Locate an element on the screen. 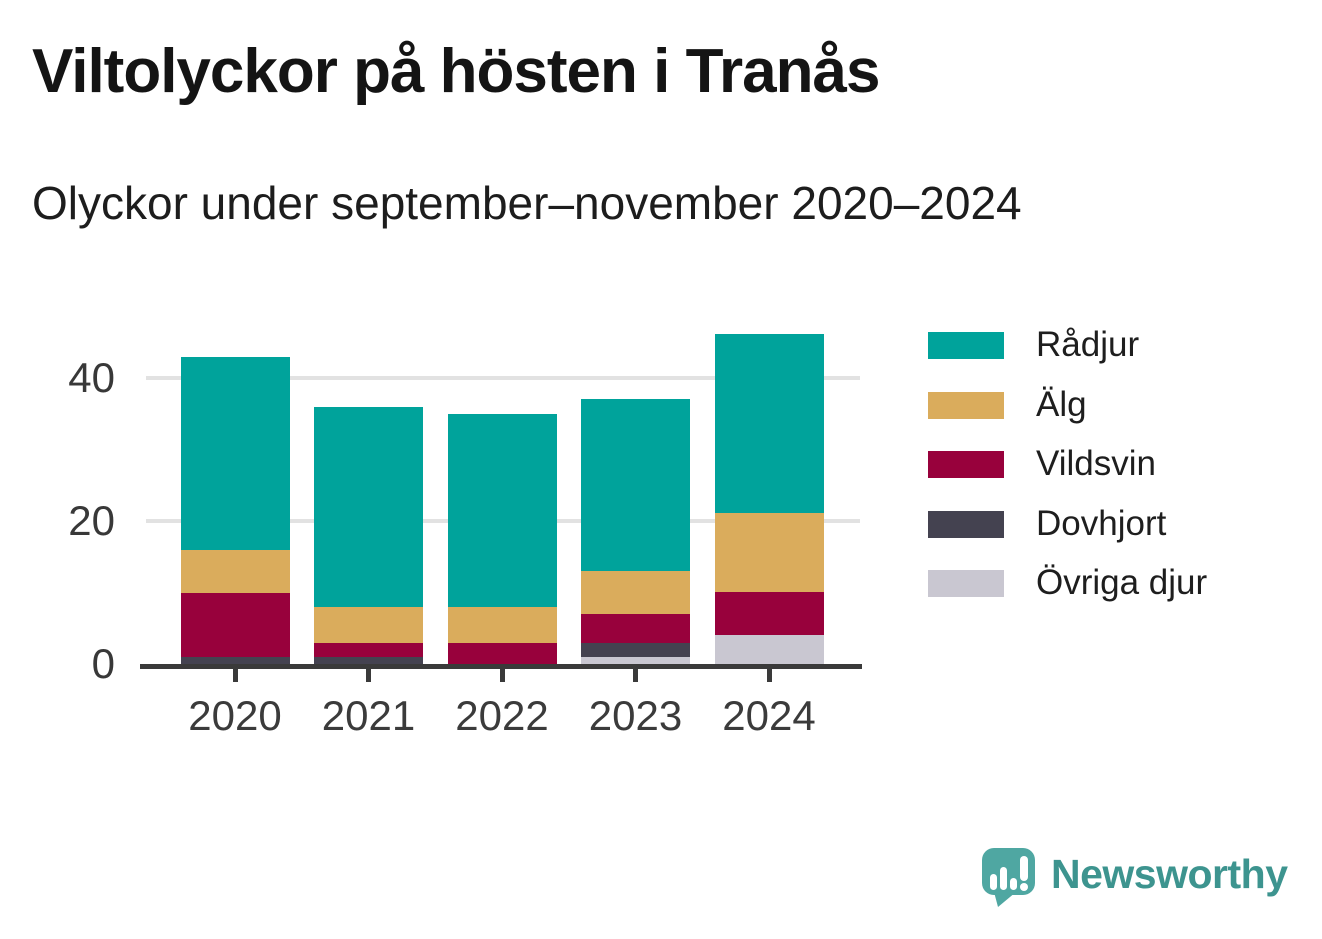 The image size is (1322, 939). legend-label: Rådjur is located at coordinates (1088, 344).